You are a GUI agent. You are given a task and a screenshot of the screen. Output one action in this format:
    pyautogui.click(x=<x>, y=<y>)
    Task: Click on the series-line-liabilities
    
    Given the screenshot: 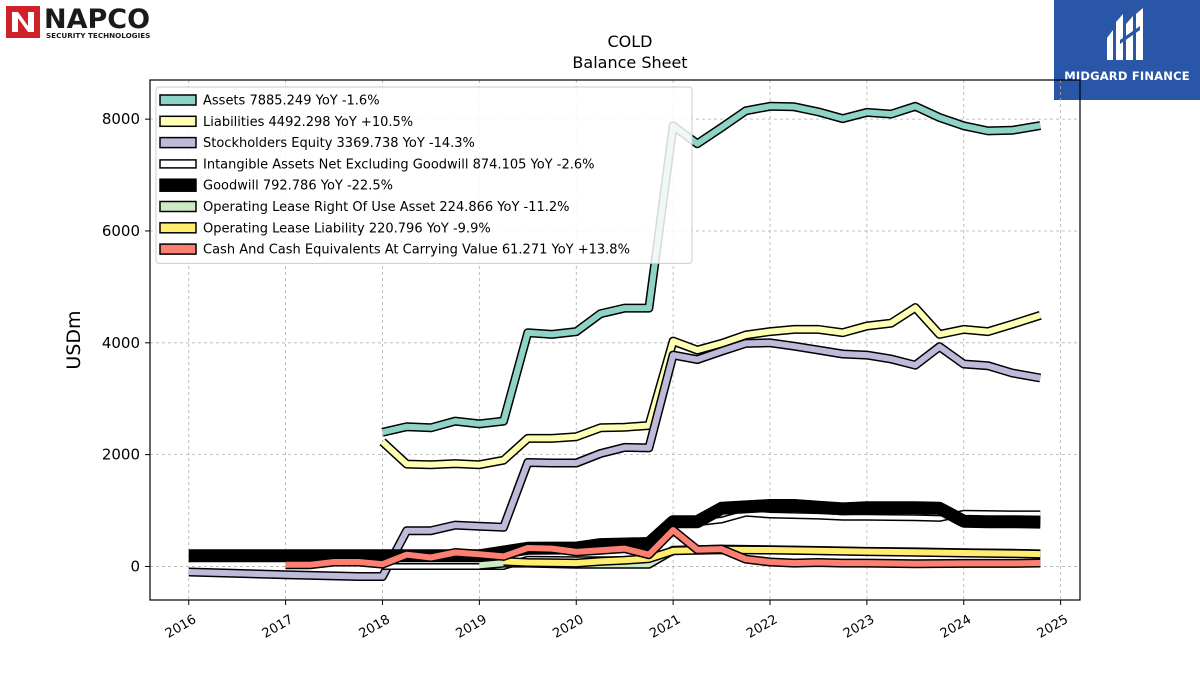 What is the action you would take?
    pyautogui.click(x=711, y=386)
    